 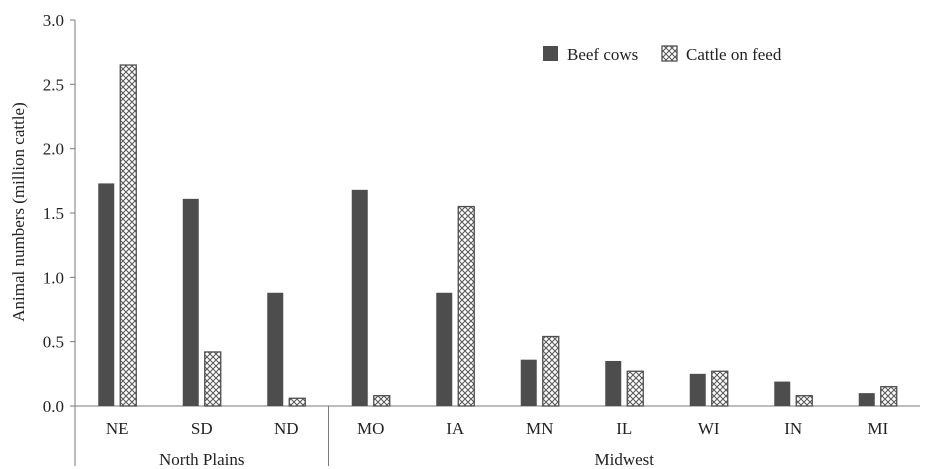 What do you see at coordinates (613, 383) in the screenshot?
I see `bar-beef-cows-il` at bounding box center [613, 383].